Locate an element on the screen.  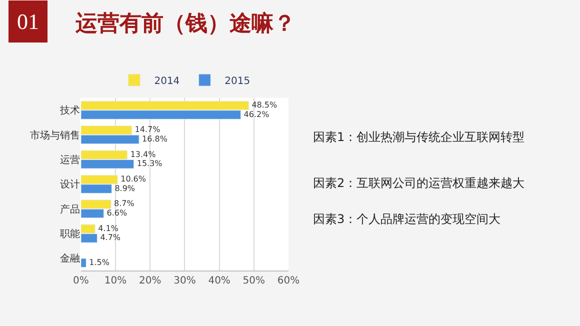
y-tick-label: 市场与销售 is located at coordinates (55, 135).